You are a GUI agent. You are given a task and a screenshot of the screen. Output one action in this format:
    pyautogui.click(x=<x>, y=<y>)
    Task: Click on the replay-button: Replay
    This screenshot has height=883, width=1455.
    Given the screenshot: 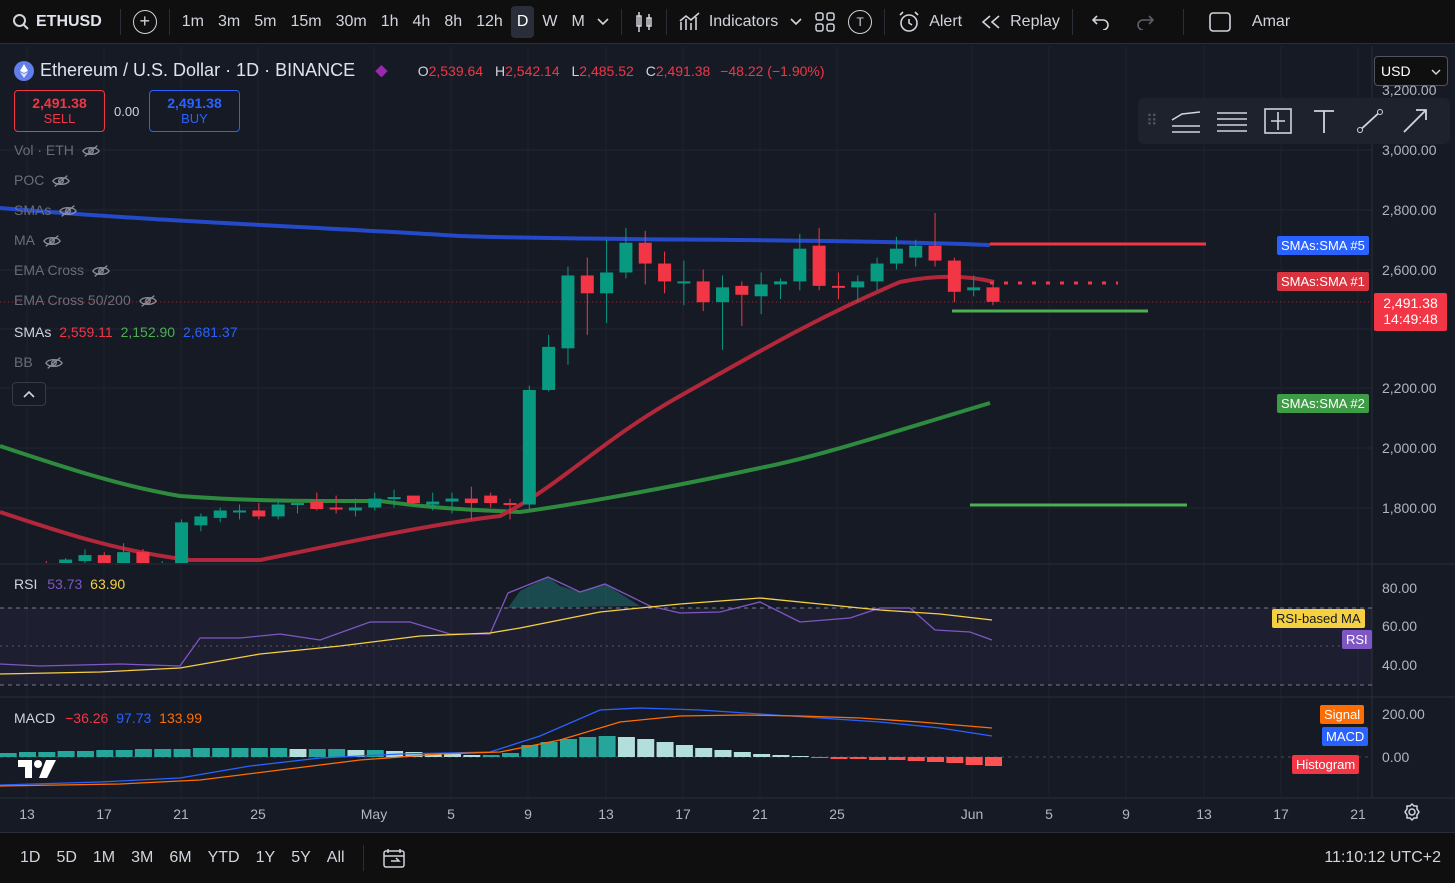 What is the action you would take?
    pyautogui.click(x=1020, y=22)
    